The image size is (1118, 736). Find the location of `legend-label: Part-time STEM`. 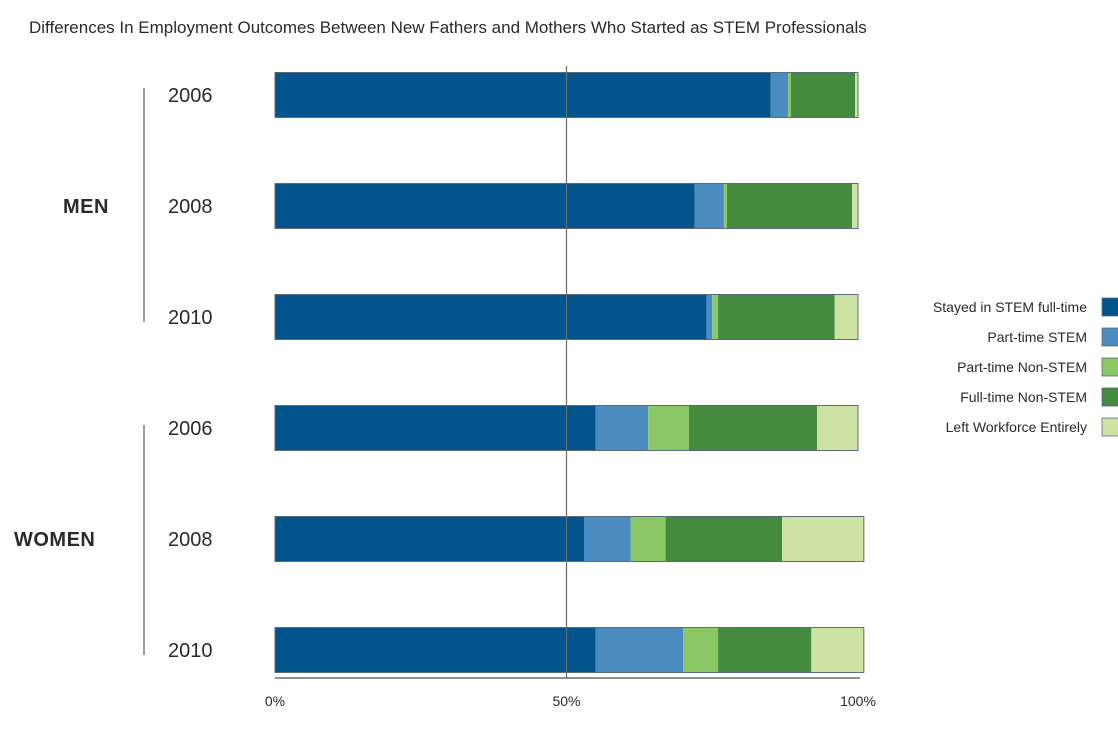

legend-label: Part-time STEM is located at coordinates (1037, 337).